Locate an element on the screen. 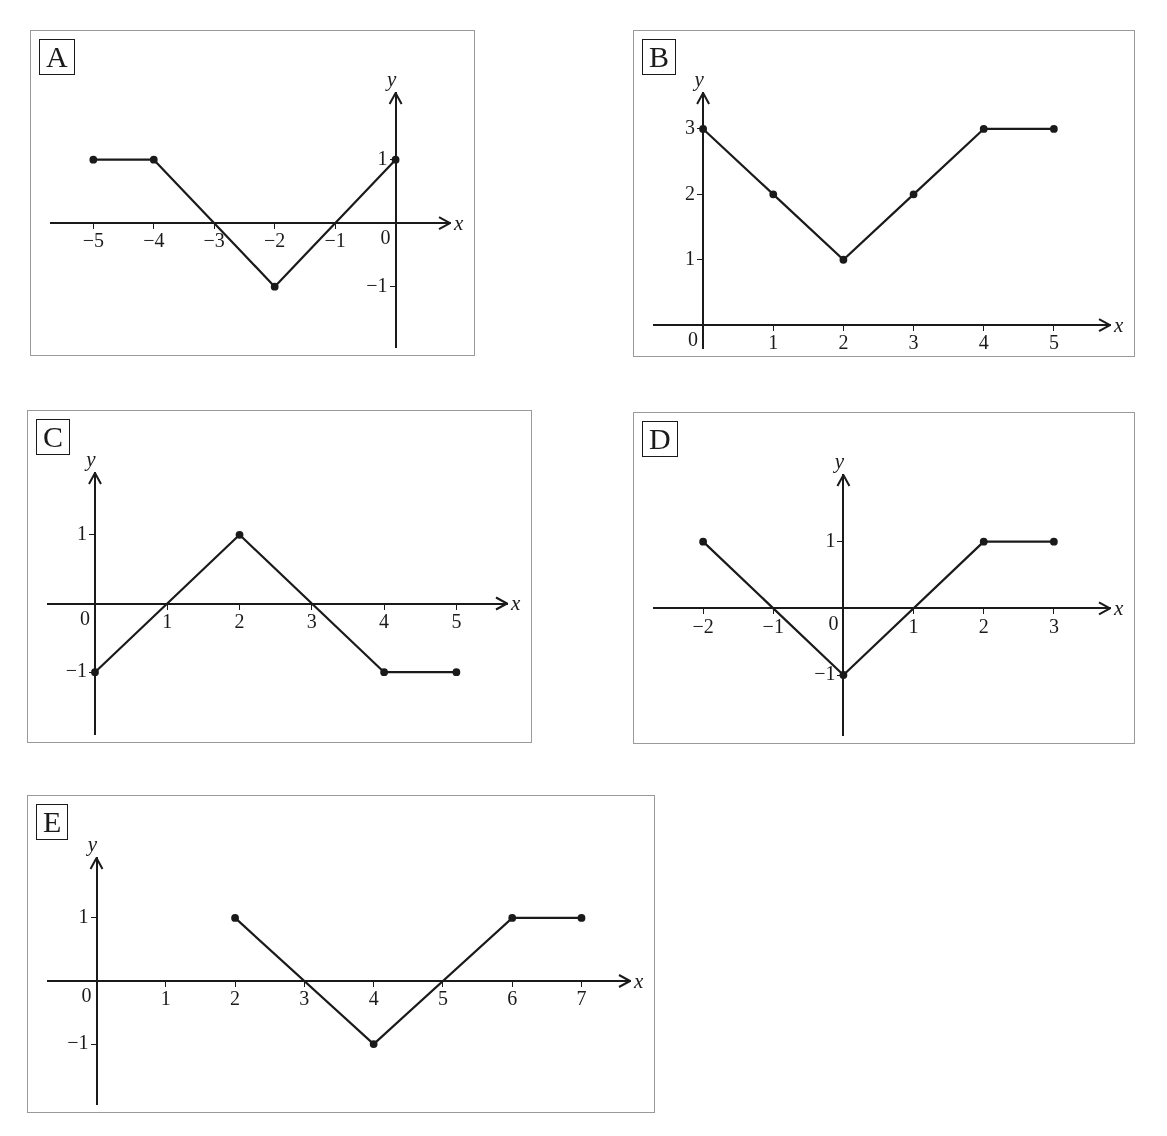 The width and height of the screenshot is (1167, 1136). chart-title: B is located at coordinates (659, 57).